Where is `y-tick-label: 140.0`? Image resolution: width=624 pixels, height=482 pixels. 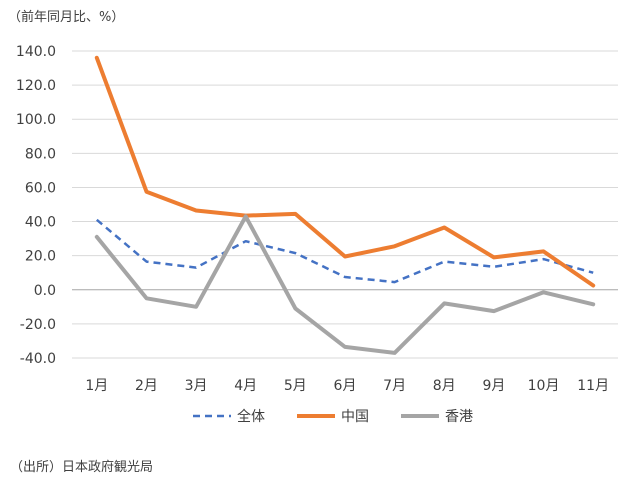 y-tick-label: 140.0 is located at coordinates (36, 52).